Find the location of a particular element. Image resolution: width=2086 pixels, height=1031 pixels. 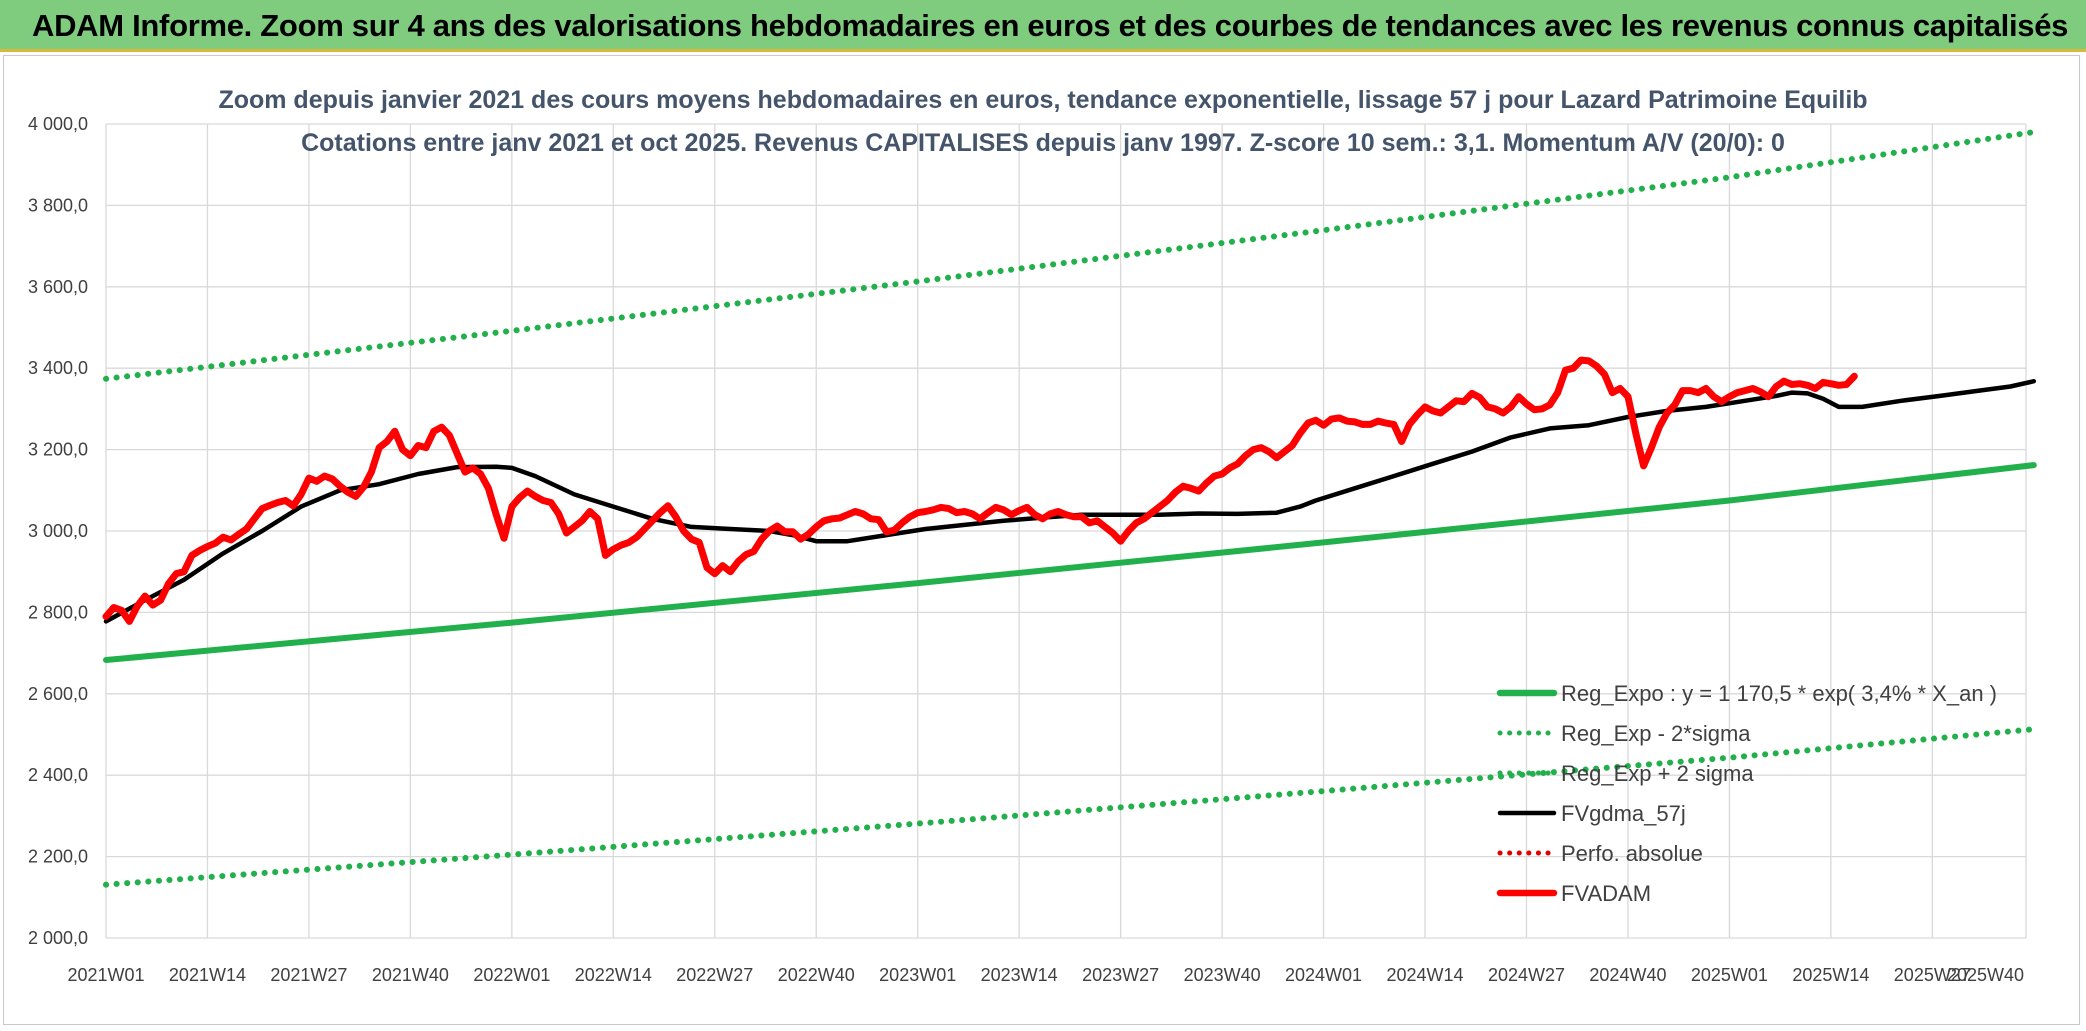

x-tick-label: 2024W01 is located at coordinates (1323, 975).